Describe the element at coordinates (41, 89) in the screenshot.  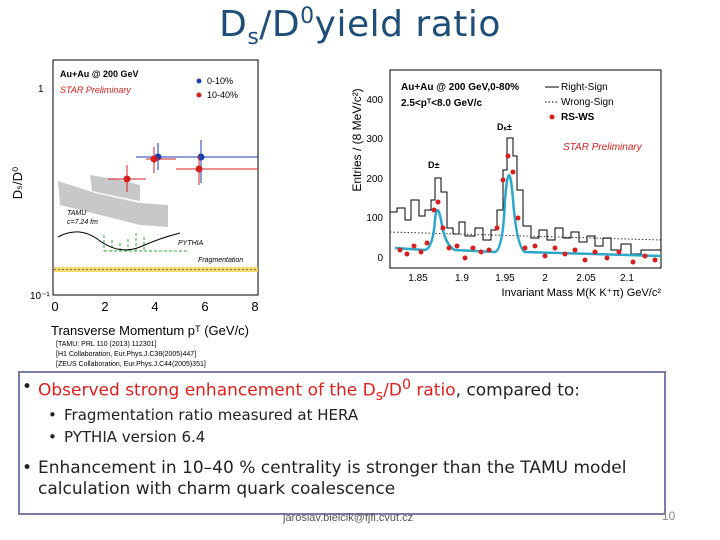
I see `left-ytick-1: 1` at that location.